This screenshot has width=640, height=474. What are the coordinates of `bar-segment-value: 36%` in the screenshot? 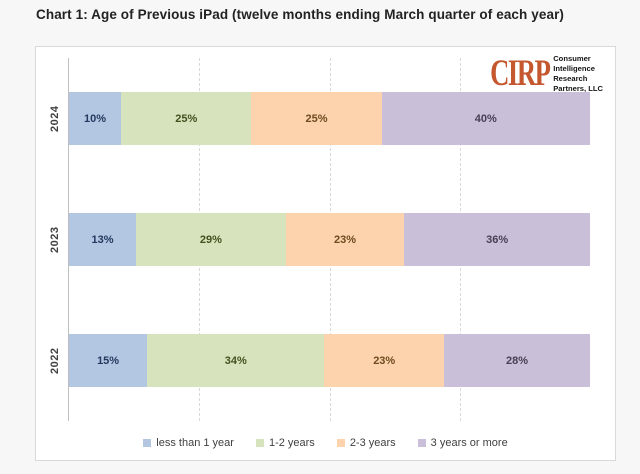 It's located at (497, 239).